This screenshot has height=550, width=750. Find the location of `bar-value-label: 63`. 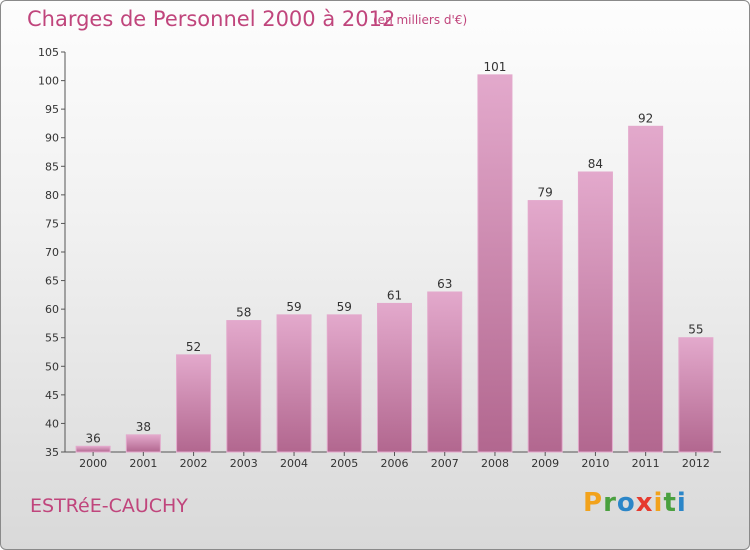

bar-value-label: 63 is located at coordinates (444, 284).